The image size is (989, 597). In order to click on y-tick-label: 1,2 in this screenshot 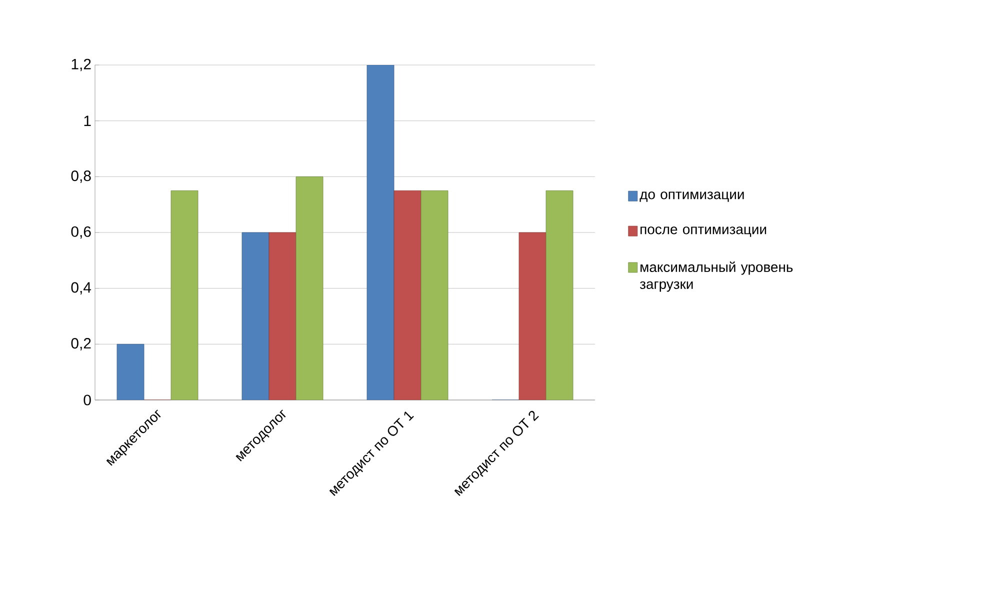, I will do `click(81, 65)`.